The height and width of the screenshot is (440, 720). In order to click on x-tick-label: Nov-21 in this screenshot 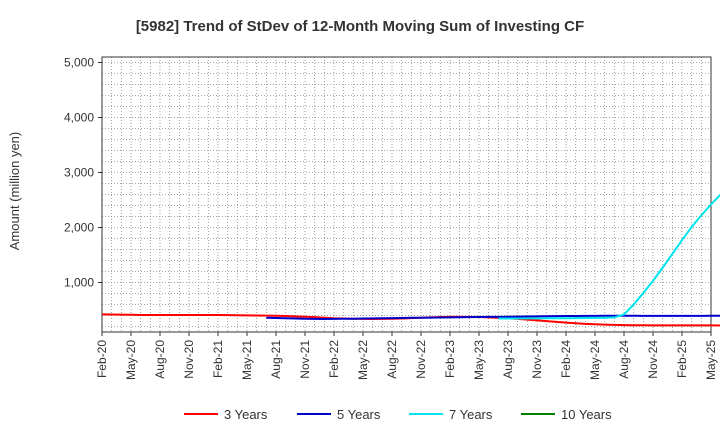, I will do `click(305, 359)`.